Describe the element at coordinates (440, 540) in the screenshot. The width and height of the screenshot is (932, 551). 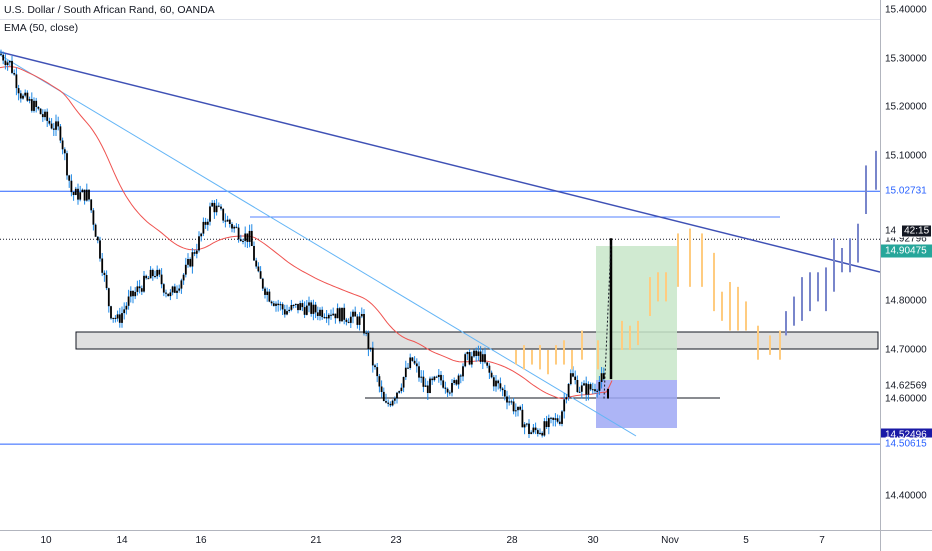
I see `time-axis: 10 14 16 21 23 28 30 Nov 5 7` at that location.